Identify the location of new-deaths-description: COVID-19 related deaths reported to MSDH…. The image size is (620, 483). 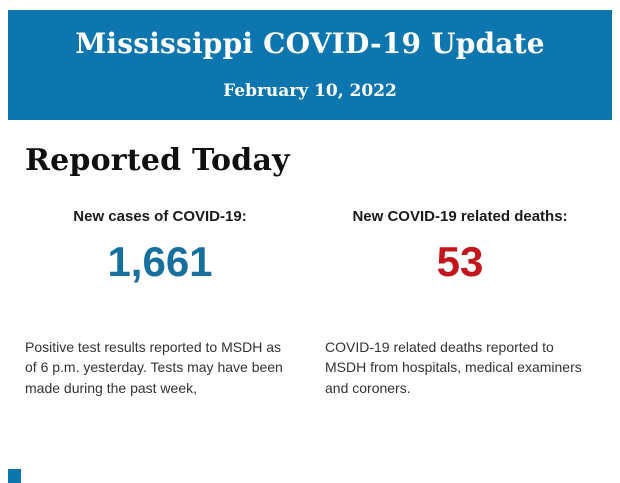
(453, 367).